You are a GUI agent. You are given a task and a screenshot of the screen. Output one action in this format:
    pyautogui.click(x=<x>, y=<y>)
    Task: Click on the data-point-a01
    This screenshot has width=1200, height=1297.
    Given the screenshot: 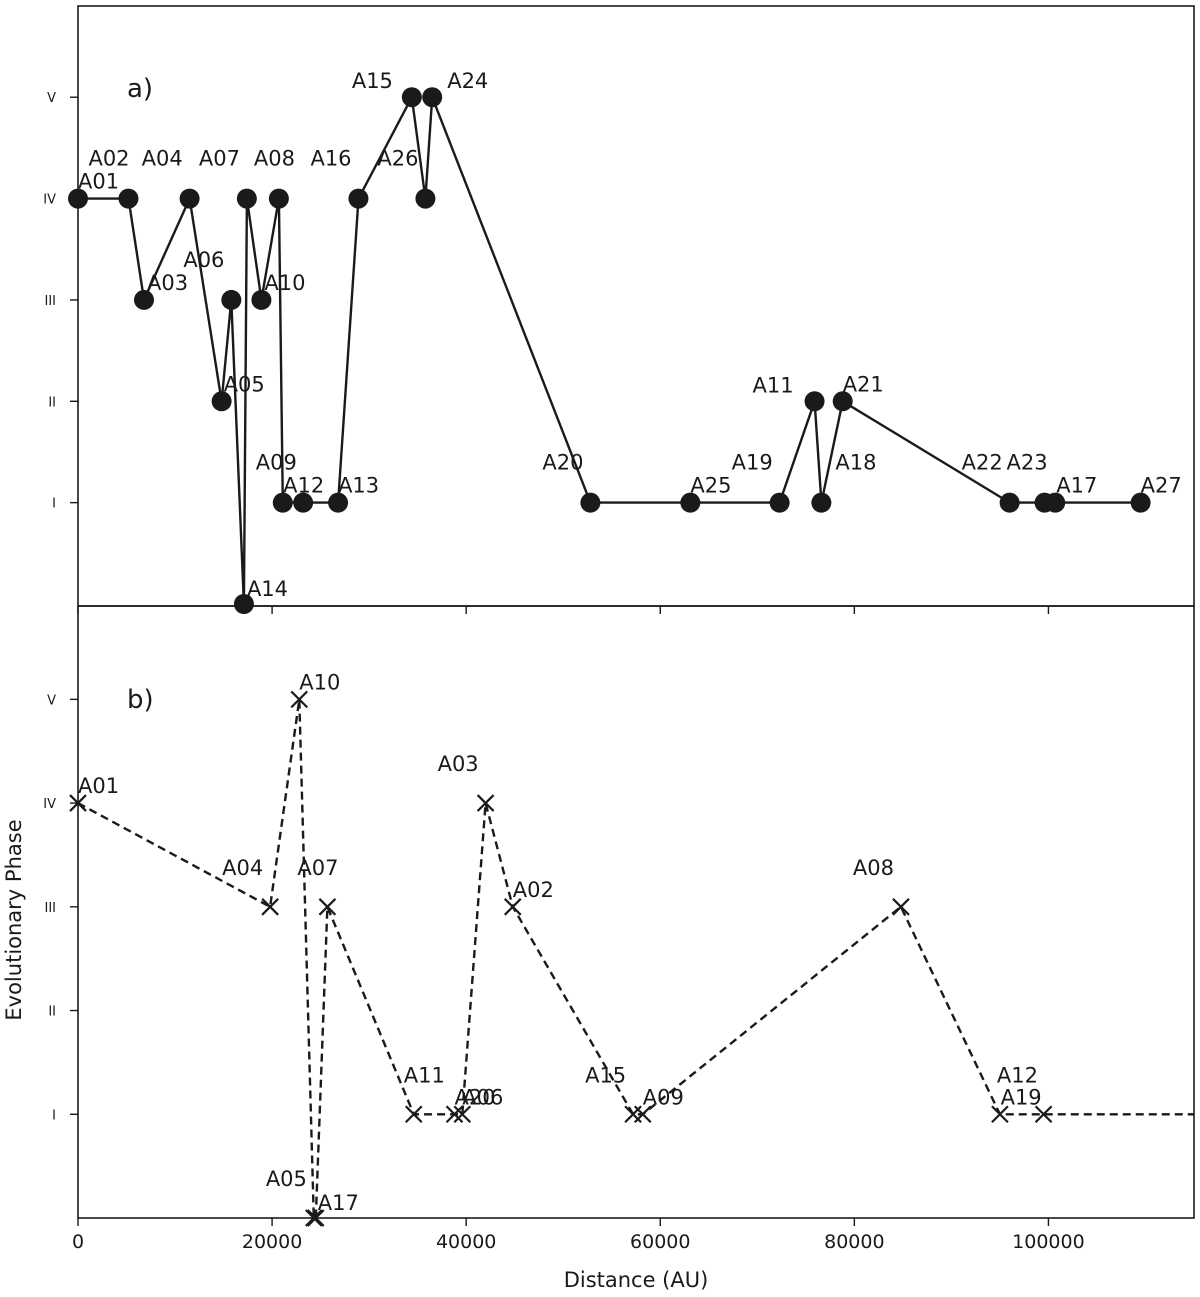 What is the action you would take?
    pyautogui.click(x=78, y=198)
    